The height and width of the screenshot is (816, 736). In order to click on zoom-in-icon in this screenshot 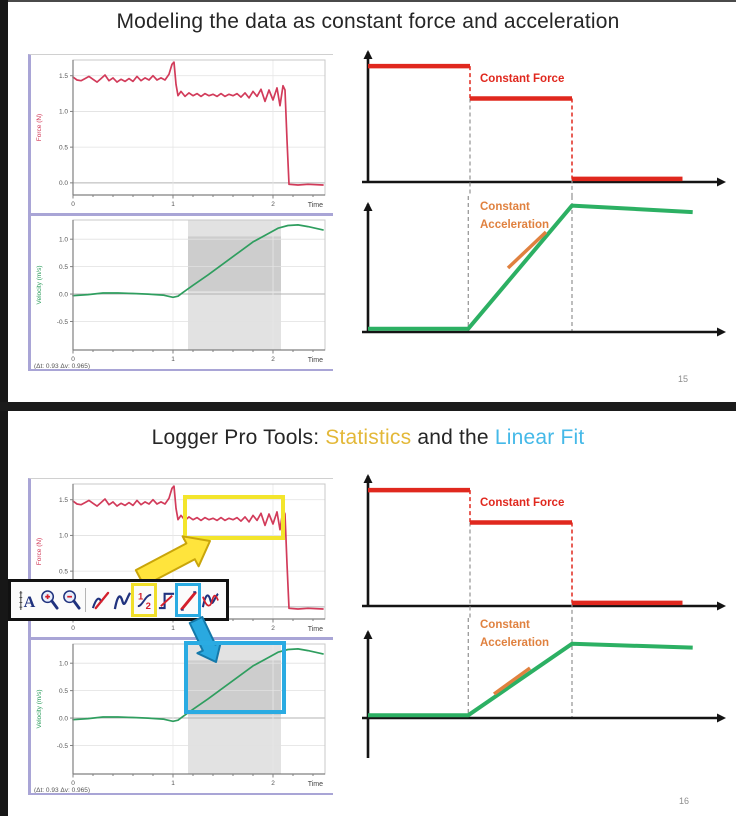, I will do `click(49, 599)`.